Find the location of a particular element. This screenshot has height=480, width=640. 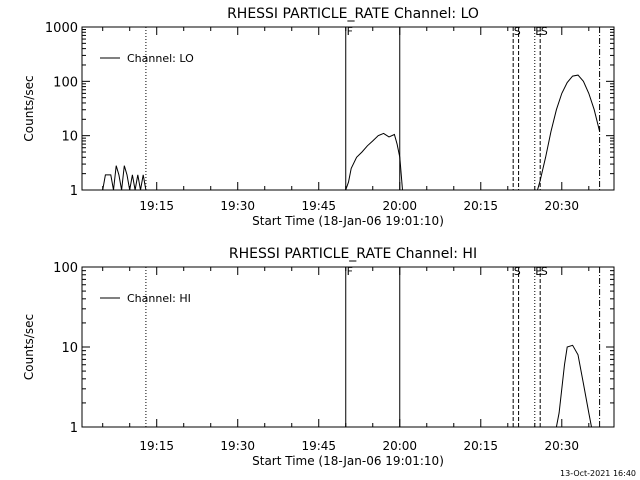

footer-timestamp: 13-Oct-2021 16:40 is located at coordinates (598, 473).